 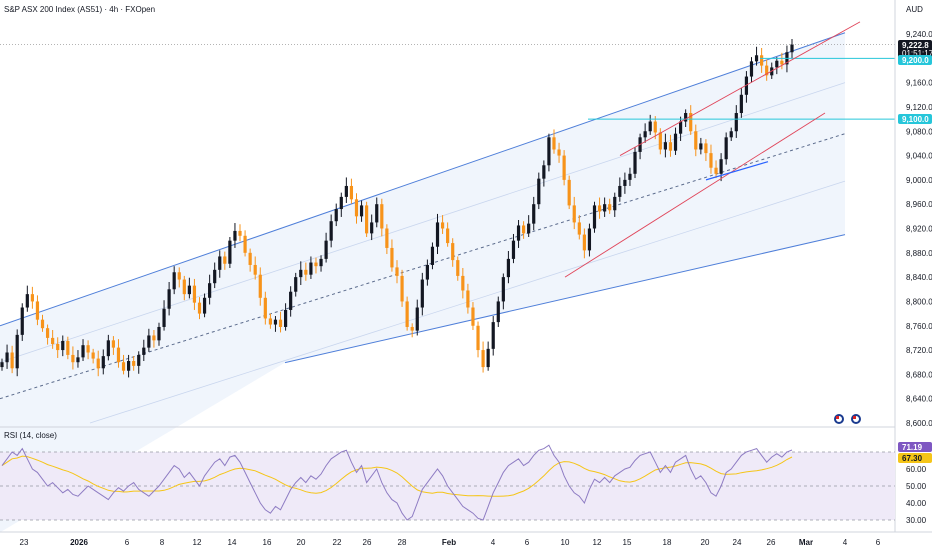 I want to click on time-tick-label: 24, so click(x=737, y=542).